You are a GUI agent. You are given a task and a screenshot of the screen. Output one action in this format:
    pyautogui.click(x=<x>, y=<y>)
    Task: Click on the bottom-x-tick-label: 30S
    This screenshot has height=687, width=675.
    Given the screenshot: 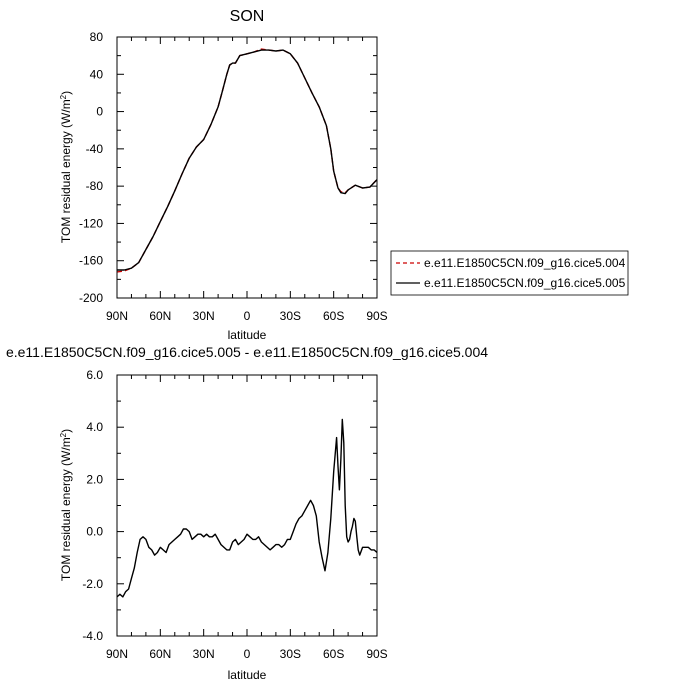 What is the action you would take?
    pyautogui.click(x=290, y=654)
    